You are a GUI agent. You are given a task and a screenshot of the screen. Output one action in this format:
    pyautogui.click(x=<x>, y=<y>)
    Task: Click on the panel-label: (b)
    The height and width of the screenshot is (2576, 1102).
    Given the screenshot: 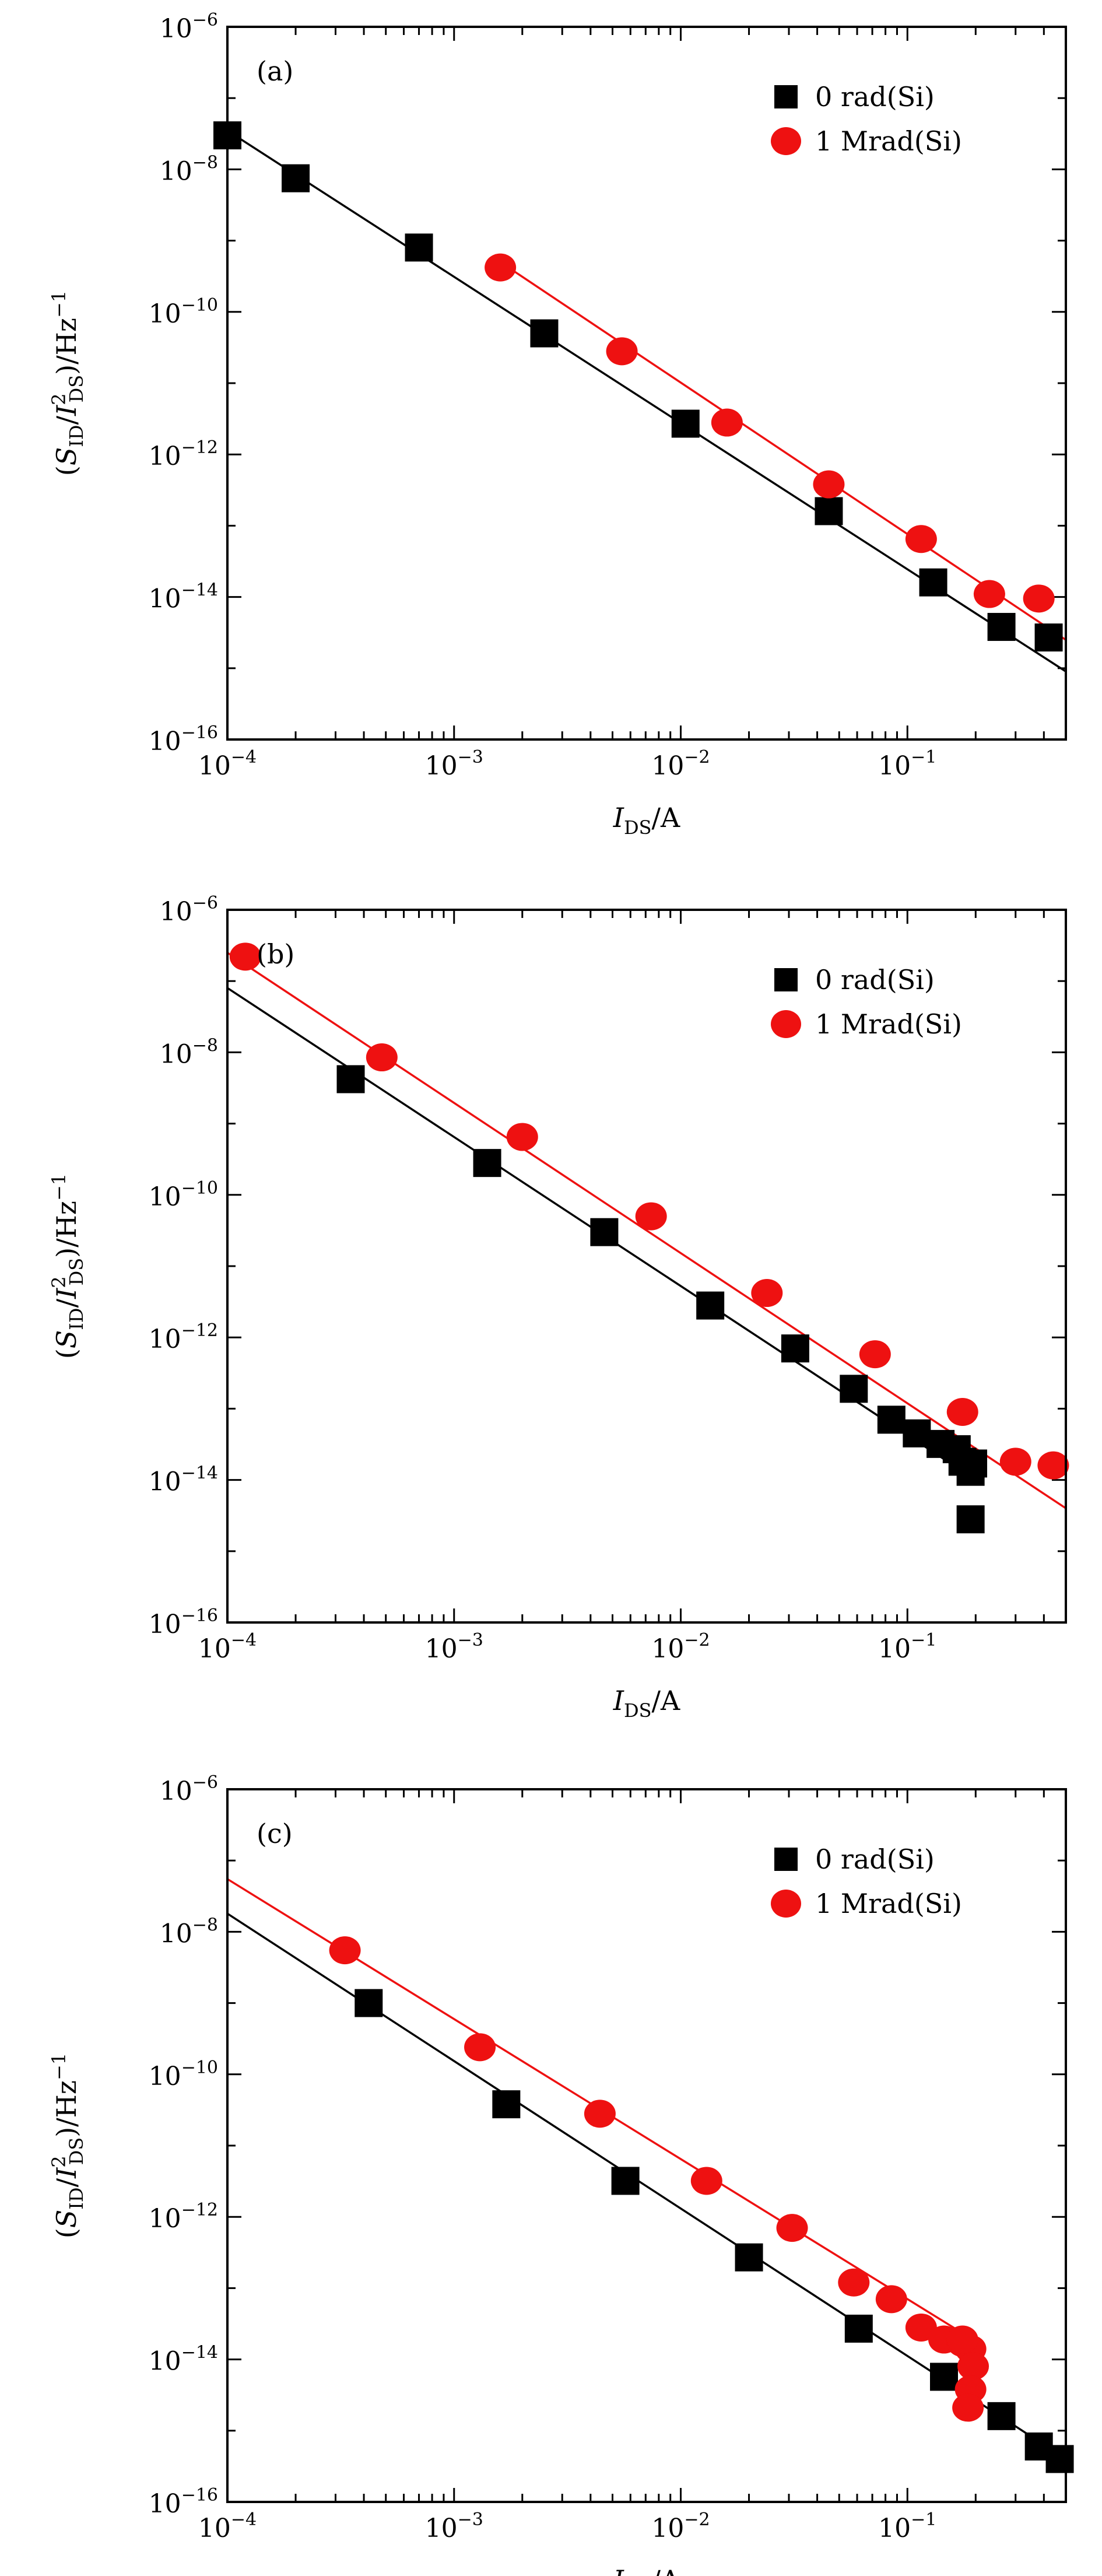 What is the action you would take?
    pyautogui.click(x=275, y=954)
    